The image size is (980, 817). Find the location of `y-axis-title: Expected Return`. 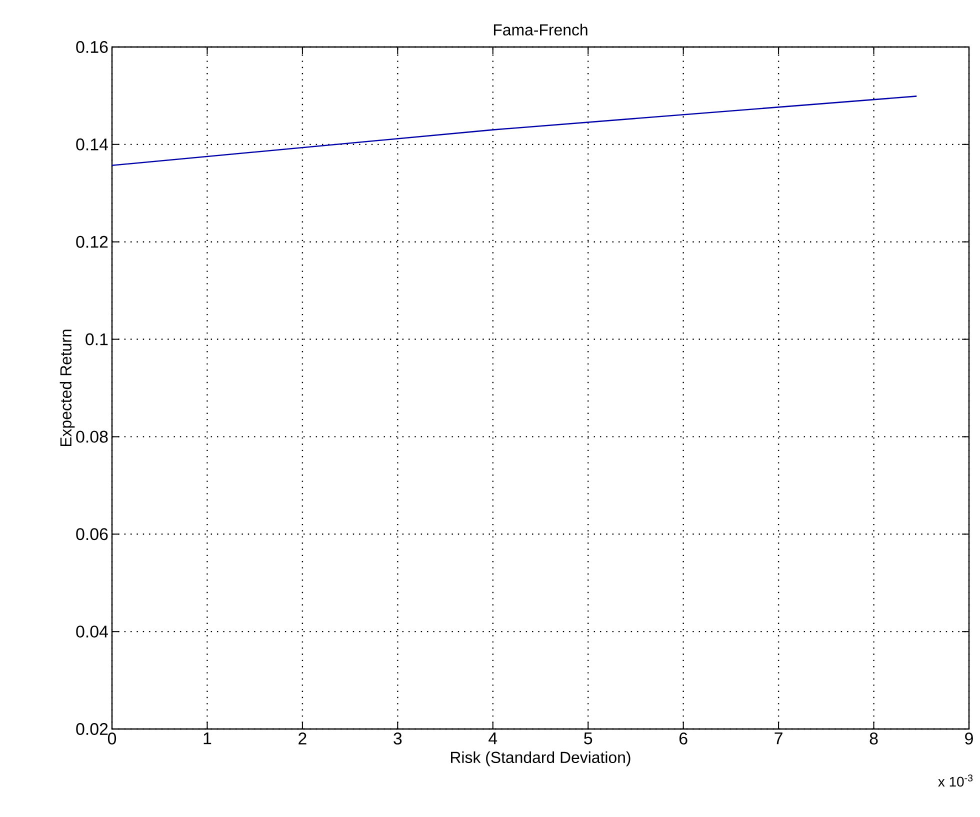

y-axis-title: Expected Return is located at coordinates (67, 388).